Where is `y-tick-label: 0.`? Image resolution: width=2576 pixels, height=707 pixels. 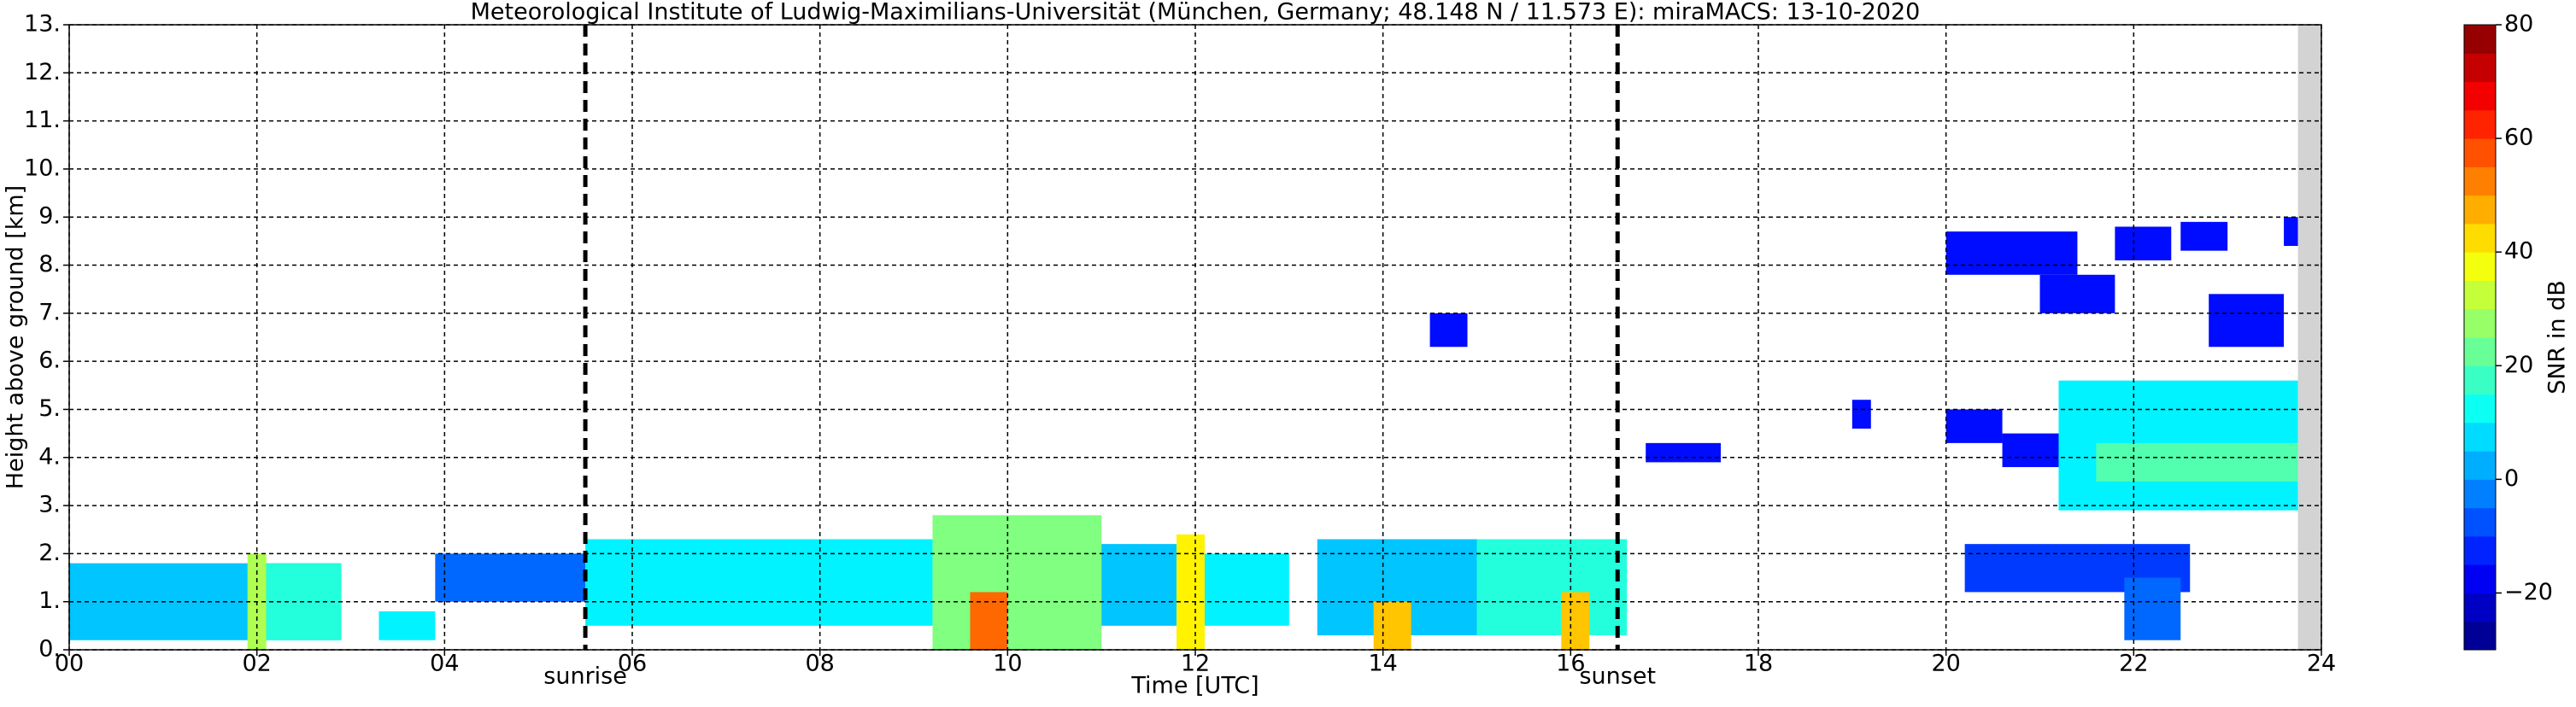 y-tick-label: 0. is located at coordinates (49, 649).